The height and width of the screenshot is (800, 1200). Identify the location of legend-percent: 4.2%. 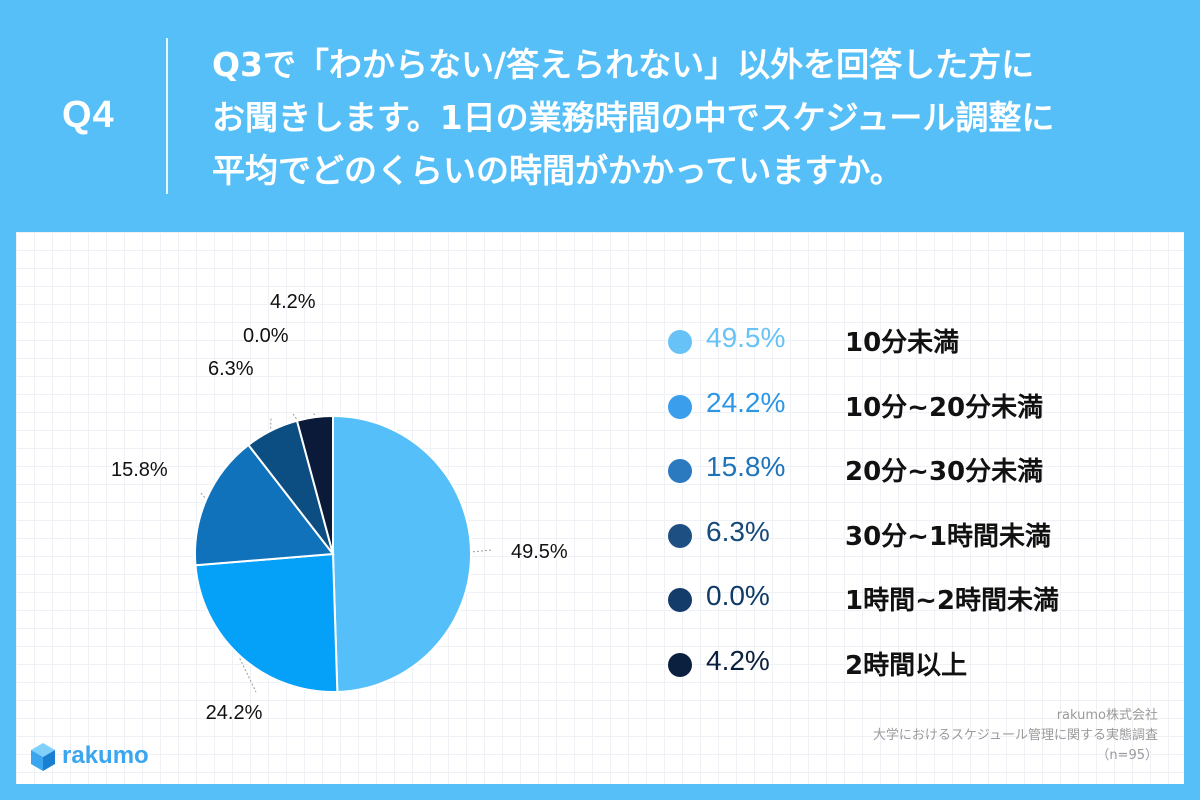
(738, 660).